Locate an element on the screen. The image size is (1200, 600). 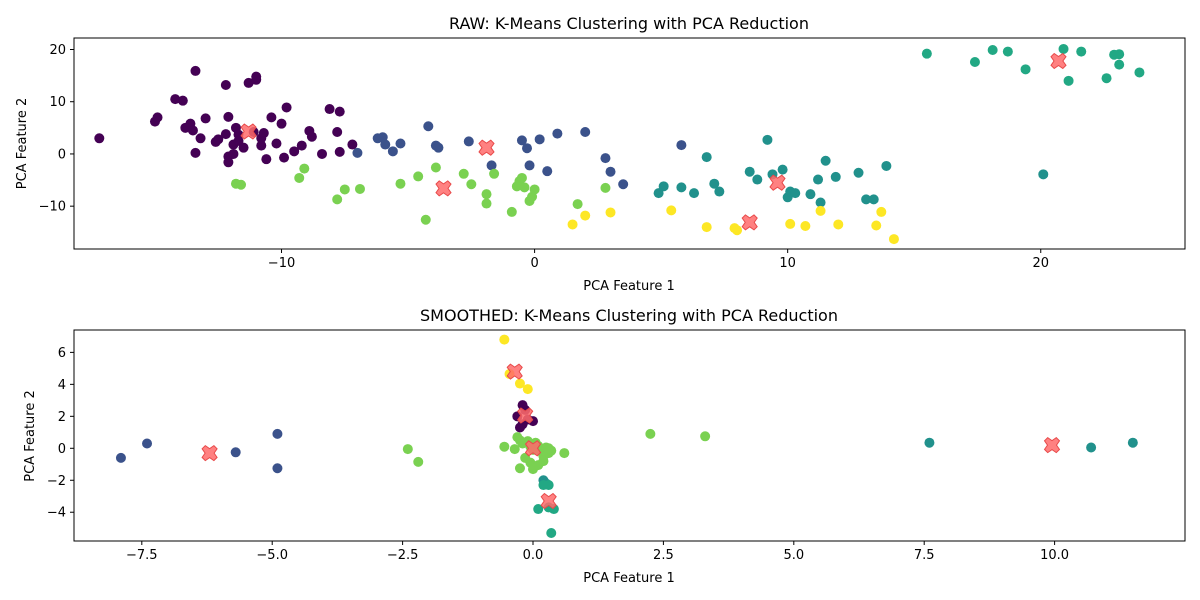
smoothed-x-axis-label: PCA Feature 1 is located at coordinates (628, 578).